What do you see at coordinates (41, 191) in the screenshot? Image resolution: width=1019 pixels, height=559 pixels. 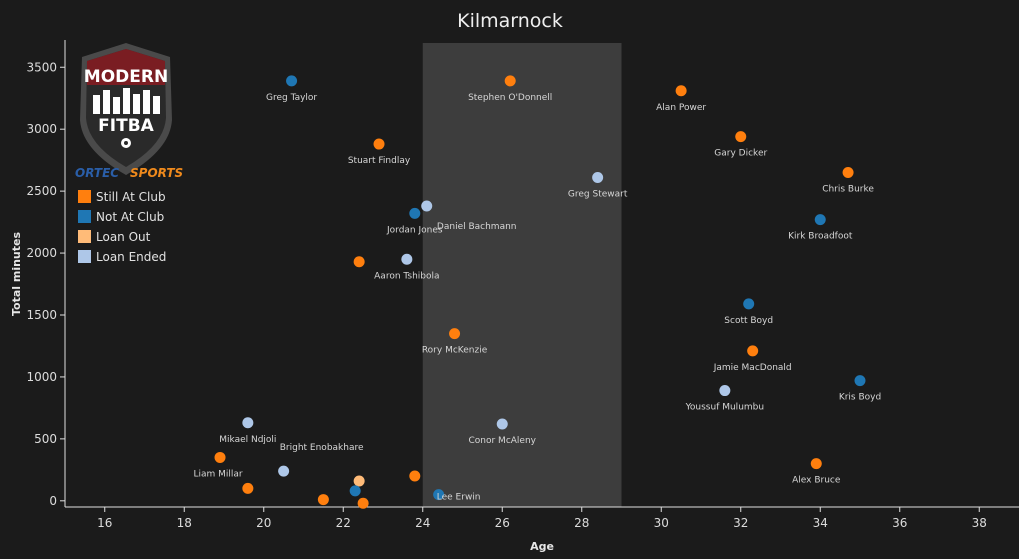 I see `y-tick-label: 2500` at bounding box center [41, 191].